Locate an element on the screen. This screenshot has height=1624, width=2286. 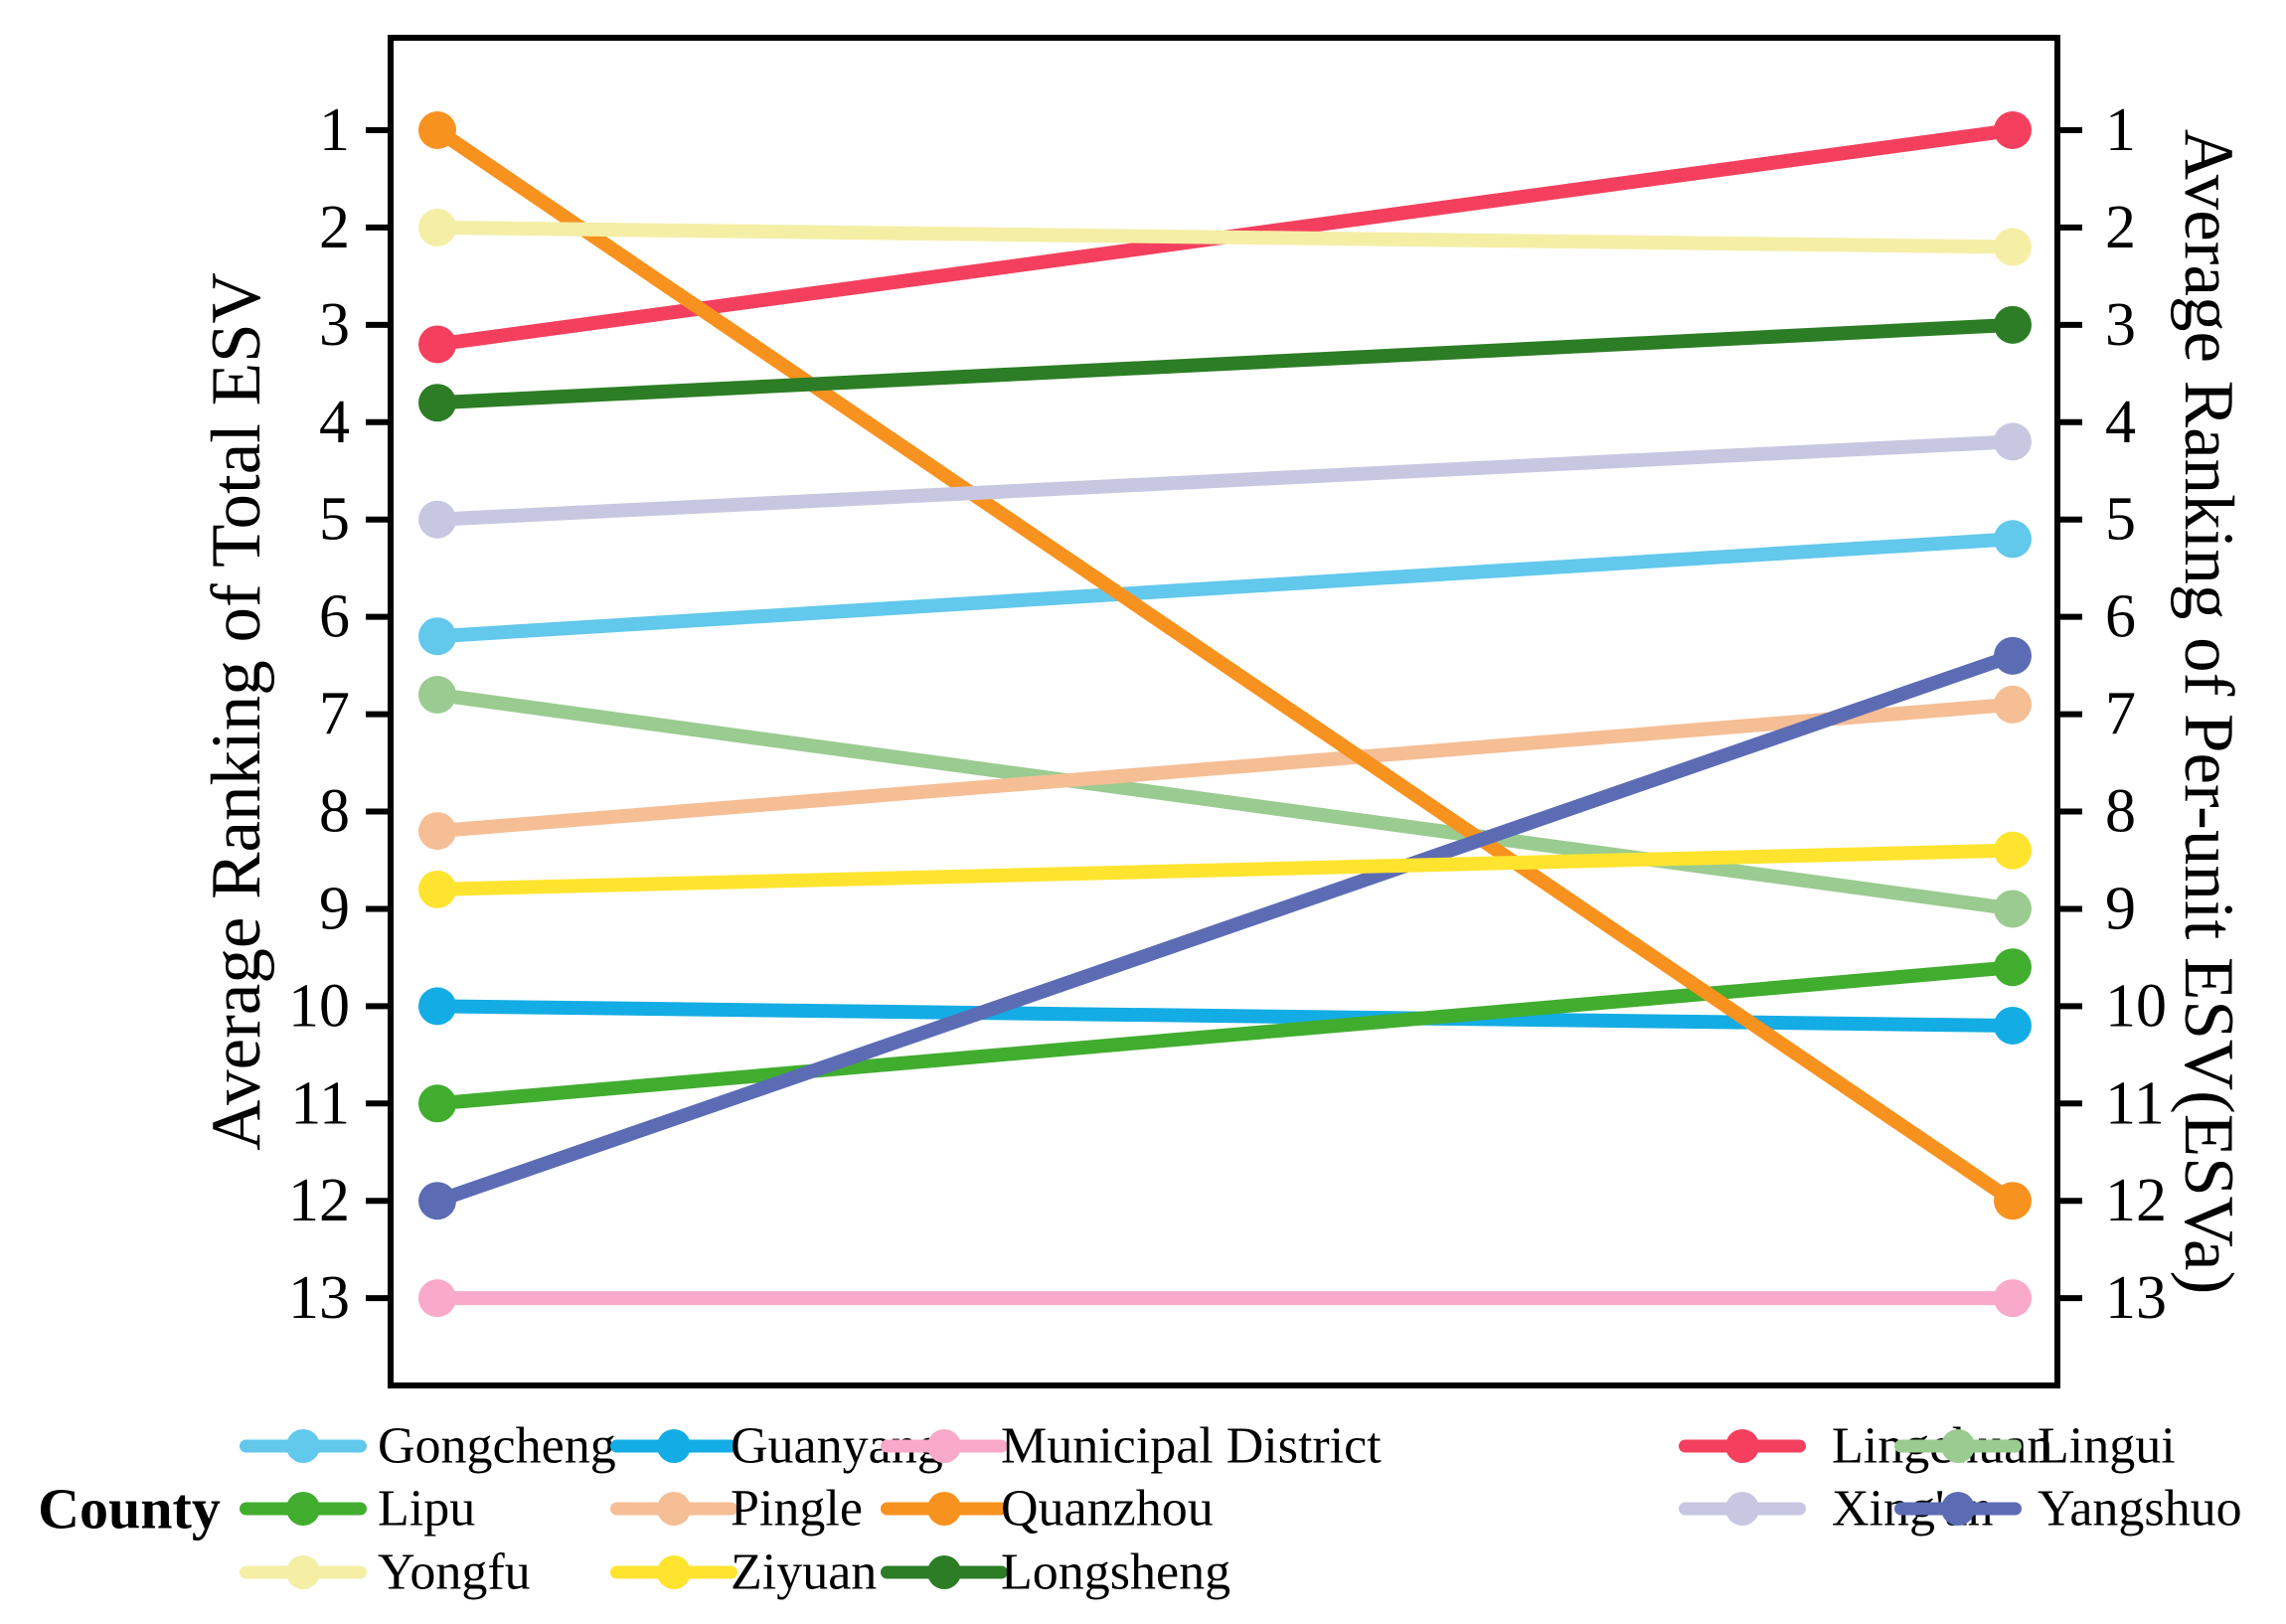
legend-entry-gongcheng: Gongcheng is located at coordinates (428, 1446).